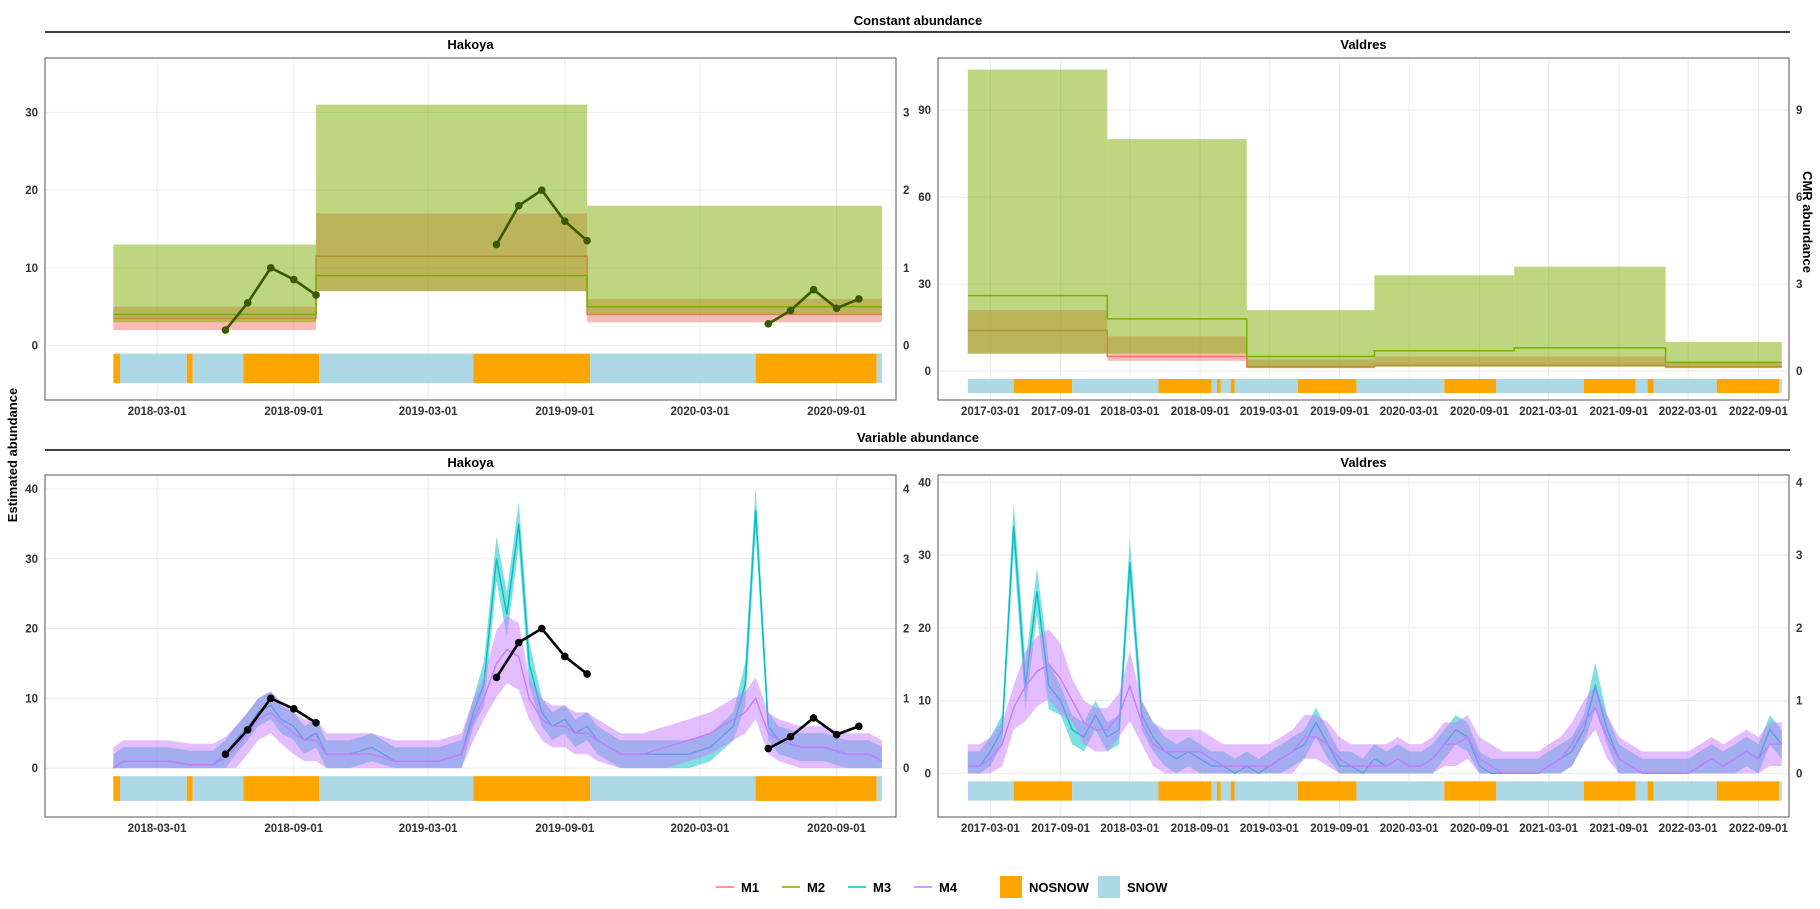 Image resolution: width=1820 pixels, height=909 pixels. I want to click on series-line-m2, so click(497, 295).